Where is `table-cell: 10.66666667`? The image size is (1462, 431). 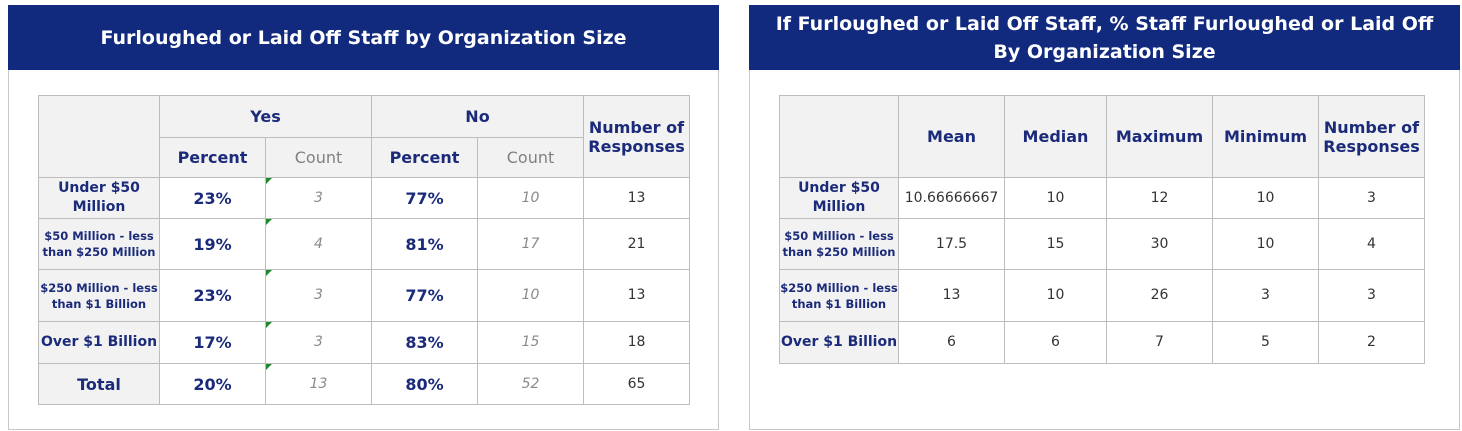 table-cell: 10.66666667 is located at coordinates (951, 198).